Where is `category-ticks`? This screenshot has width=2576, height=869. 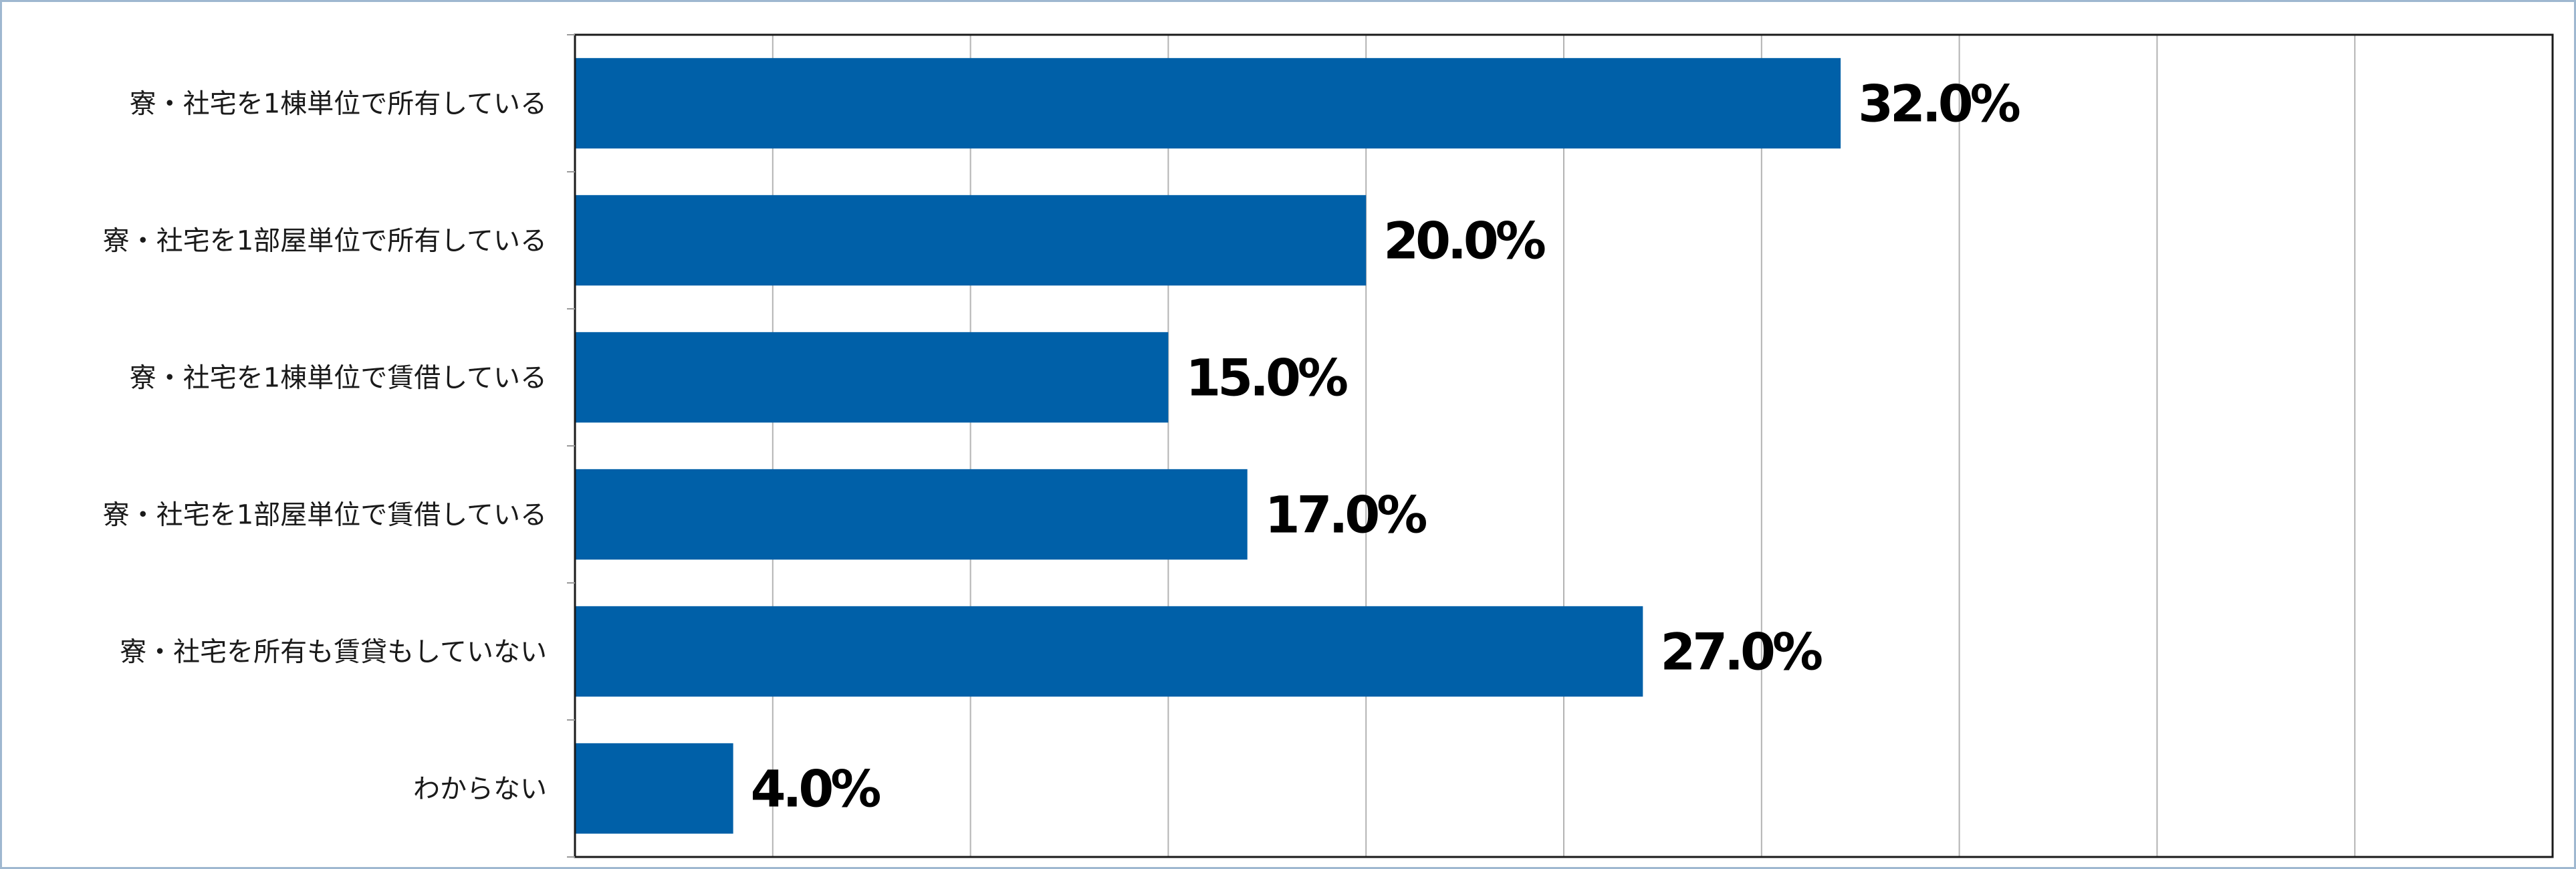 category-ticks is located at coordinates (571, 446).